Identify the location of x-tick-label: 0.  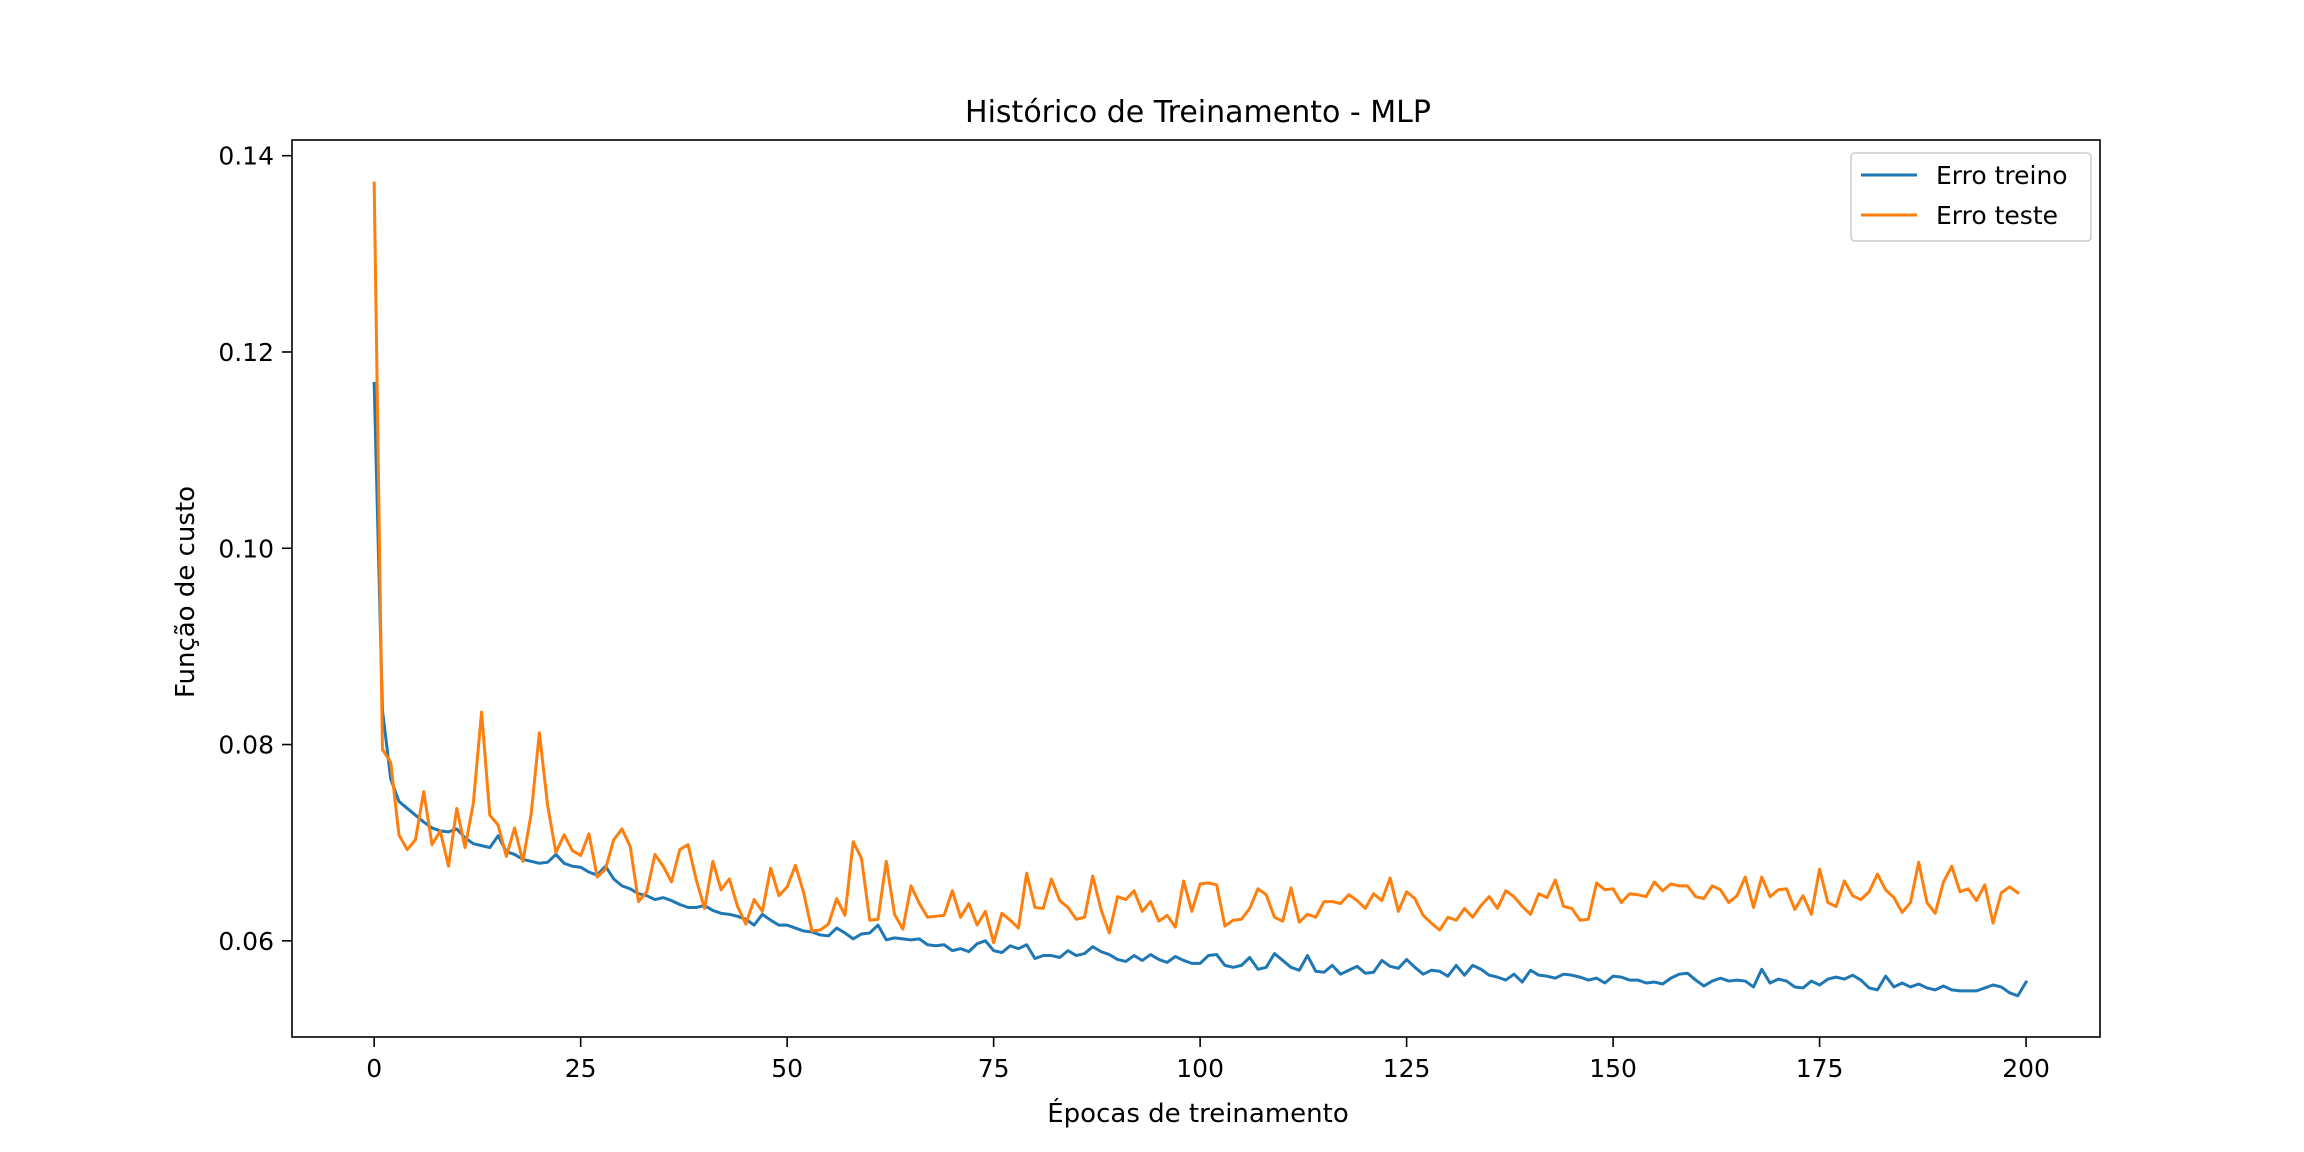
(374, 1068).